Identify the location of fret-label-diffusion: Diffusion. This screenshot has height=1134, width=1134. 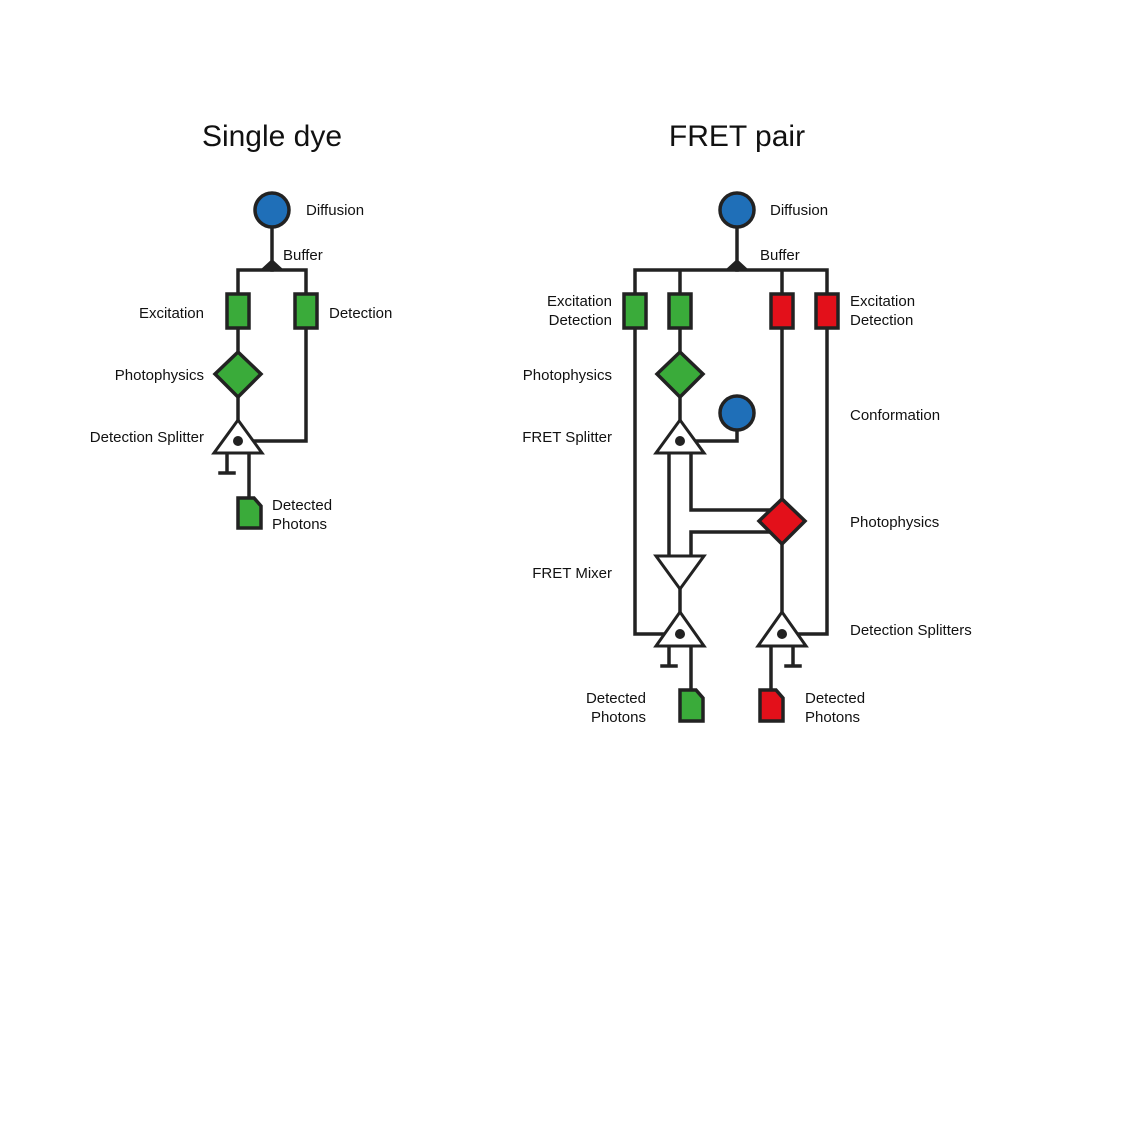
(799, 210).